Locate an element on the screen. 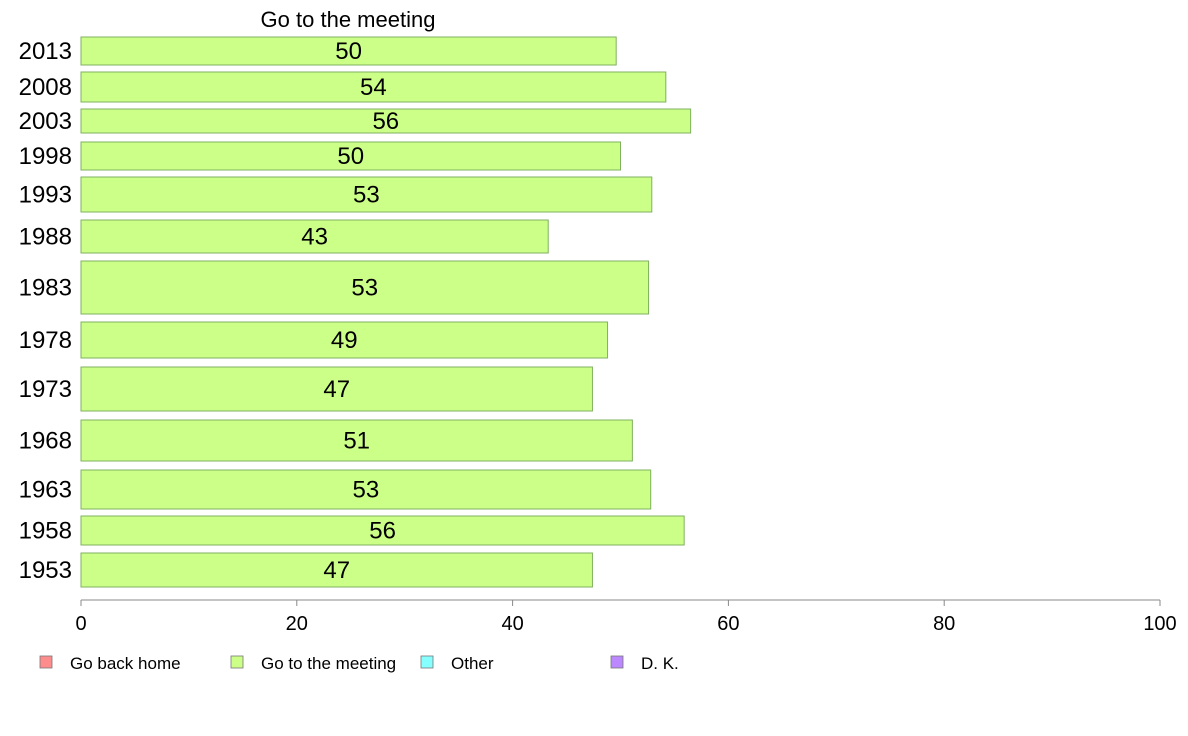  legend: Go back home Go to the meeting Other D. K. is located at coordinates (359, 663).